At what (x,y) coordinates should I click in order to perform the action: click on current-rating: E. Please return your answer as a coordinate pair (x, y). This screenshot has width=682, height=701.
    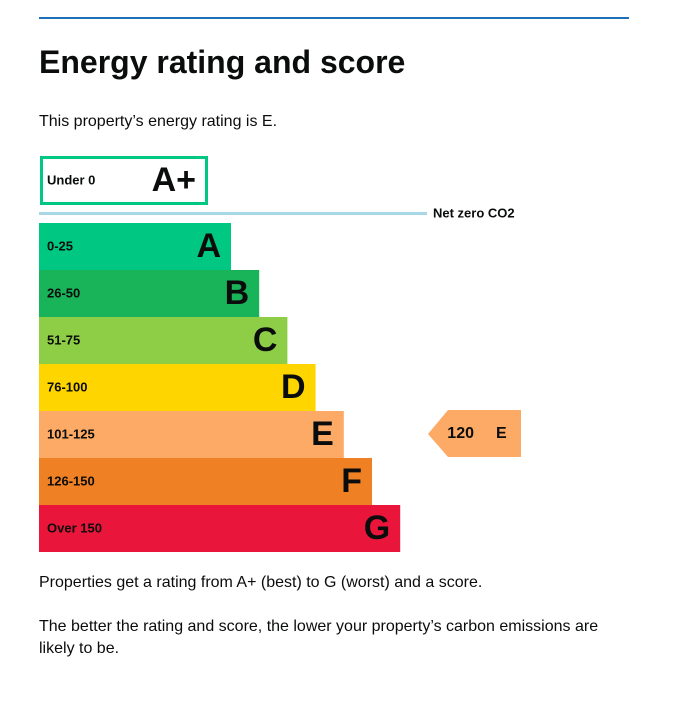
    Looking at the image, I should click on (501, 433).